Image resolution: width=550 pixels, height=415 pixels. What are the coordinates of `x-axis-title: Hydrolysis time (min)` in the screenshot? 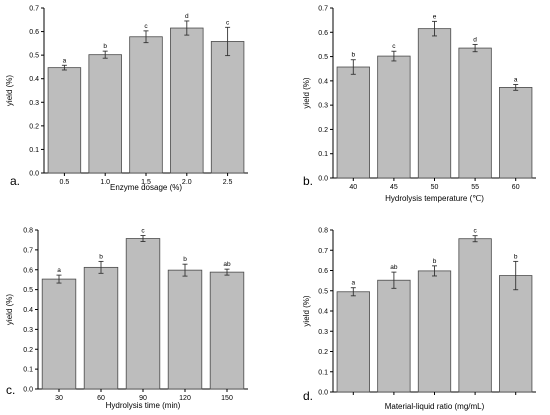 It's located at (143, 405).